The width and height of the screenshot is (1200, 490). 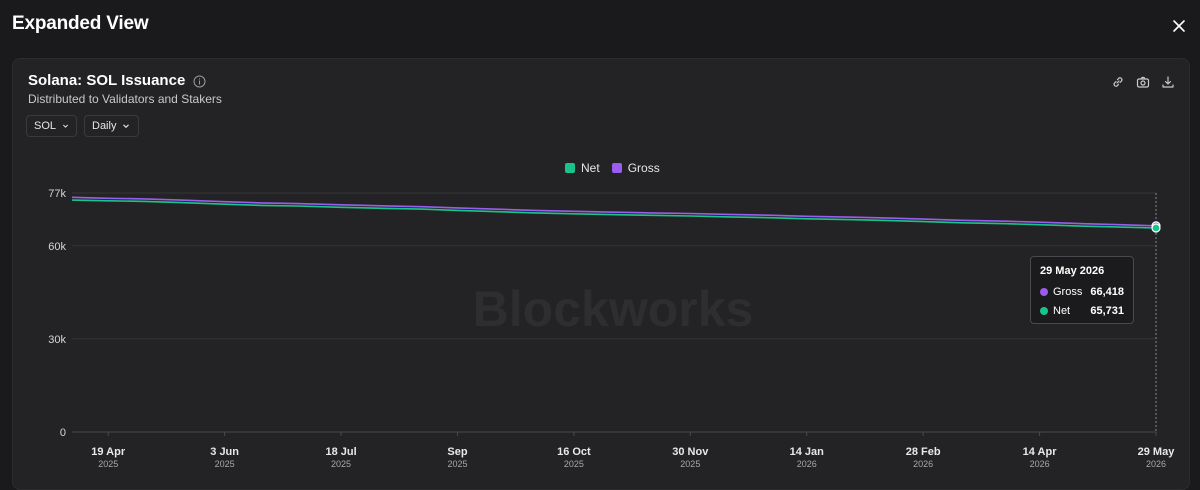 What do you see at coordinates (63, 433) in the screenshot?
I see `y-tick-label: 0` at bounding box center [63, 433].